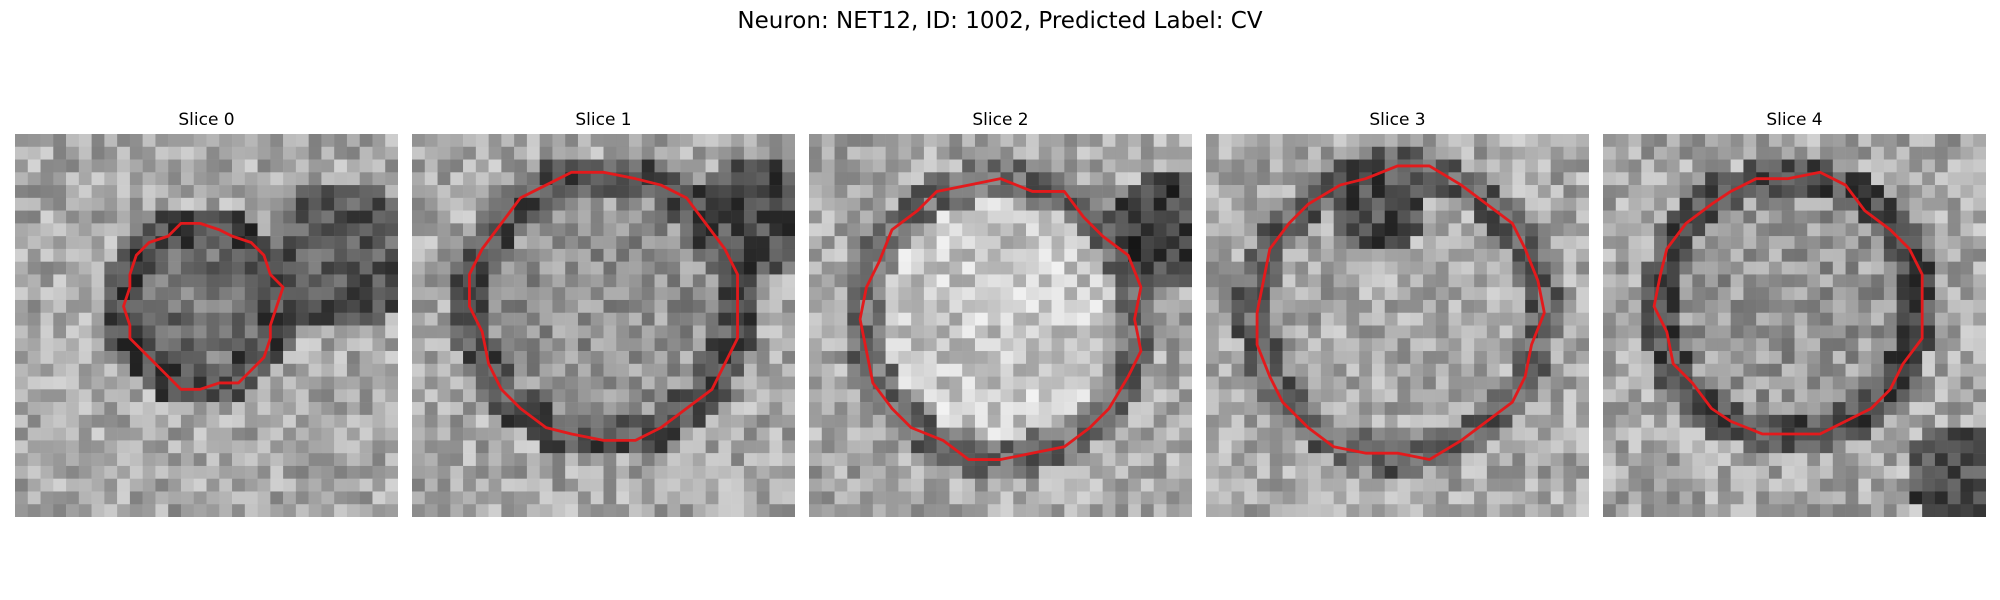 This screenshot has height=600, width=2000. I want to click on slice-panel-0: Slice 0, so click(206, 312).